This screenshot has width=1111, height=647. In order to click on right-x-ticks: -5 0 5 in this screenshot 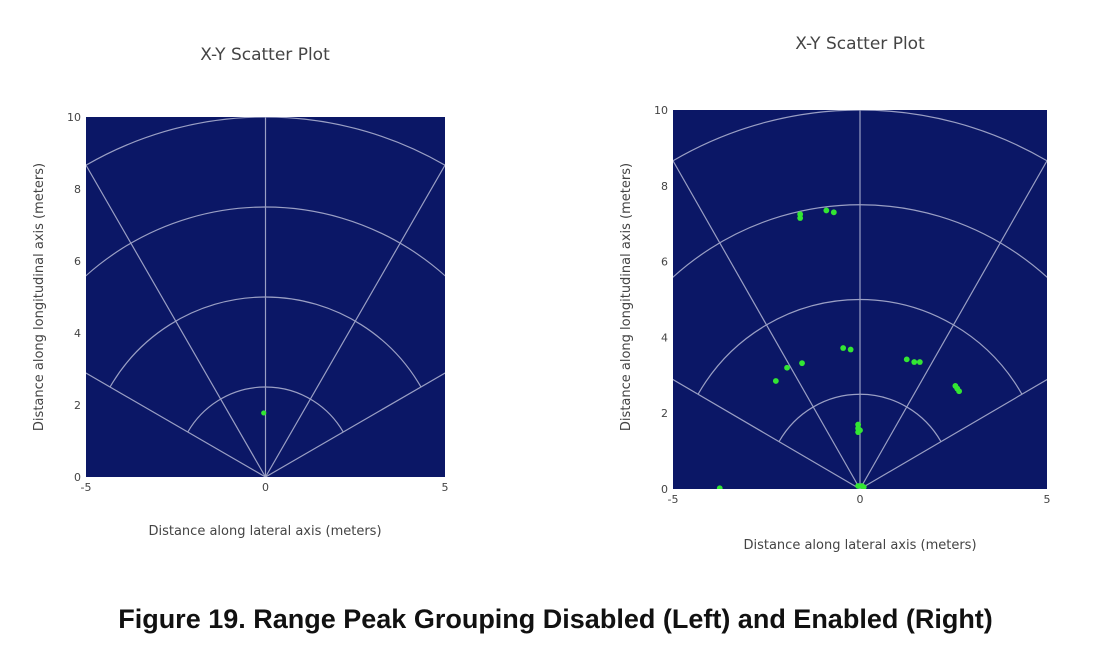, I will do `click(859, 499)`.